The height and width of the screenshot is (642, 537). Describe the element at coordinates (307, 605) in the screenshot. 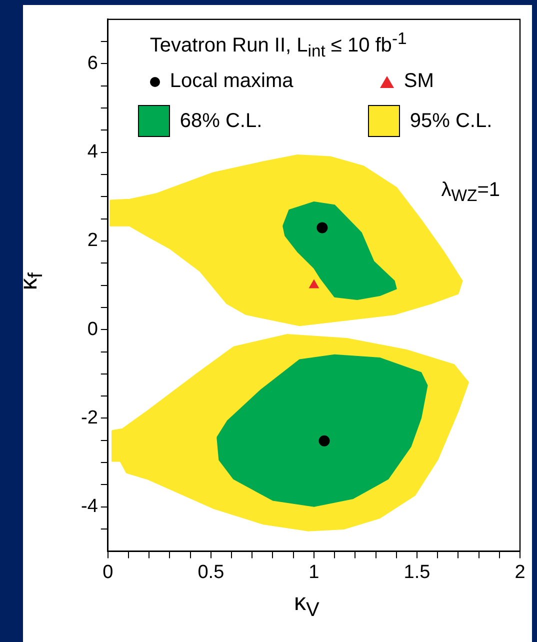

I see `x-axis-title: κ$_{V}$` at that location.